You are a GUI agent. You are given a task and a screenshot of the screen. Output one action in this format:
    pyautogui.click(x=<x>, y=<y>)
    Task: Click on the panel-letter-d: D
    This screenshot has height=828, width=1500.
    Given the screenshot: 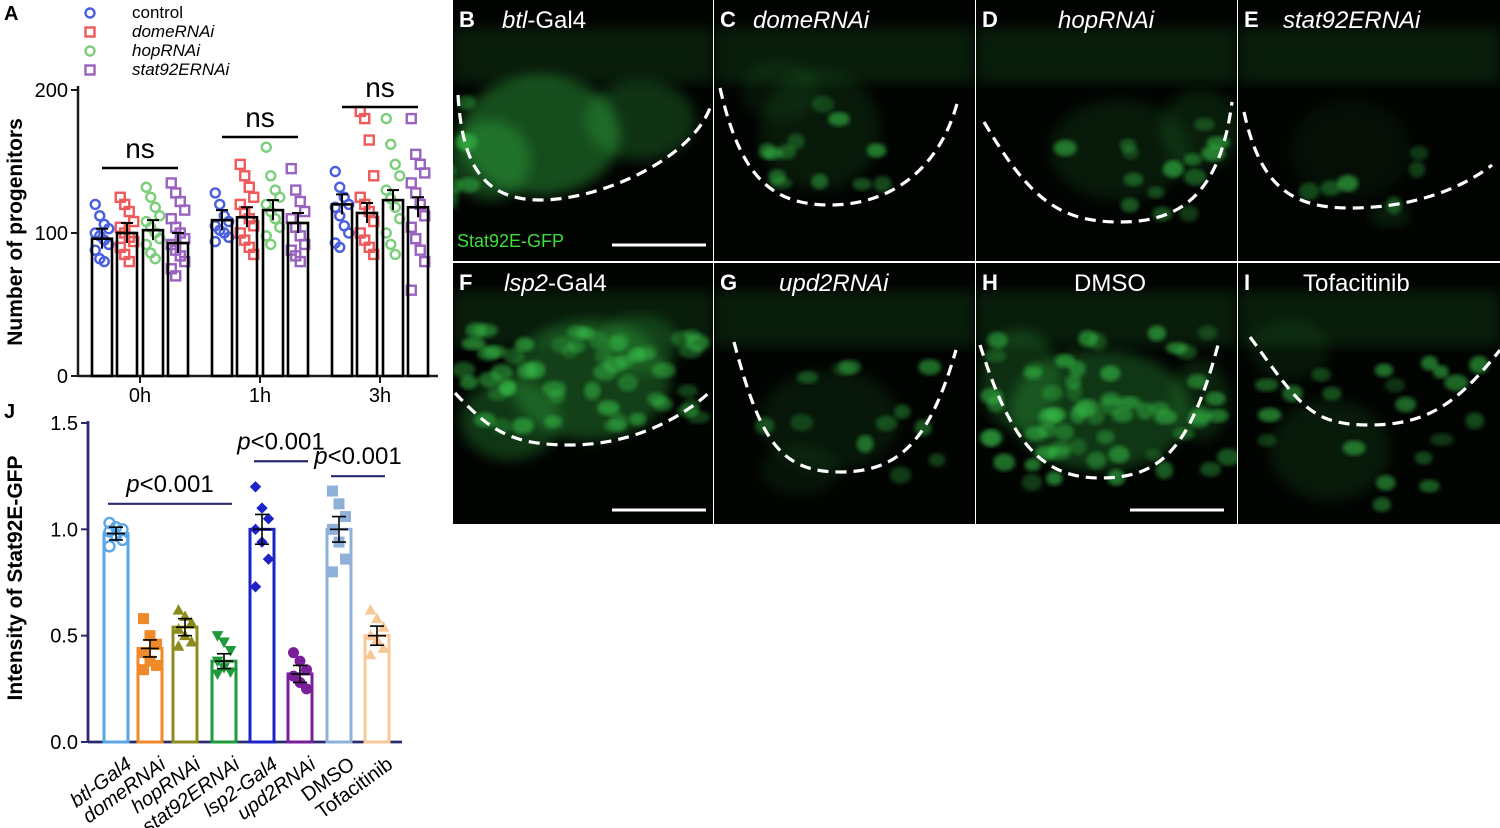 What is the action you would take?
    pyautogui.click(x=990, y=19)
    